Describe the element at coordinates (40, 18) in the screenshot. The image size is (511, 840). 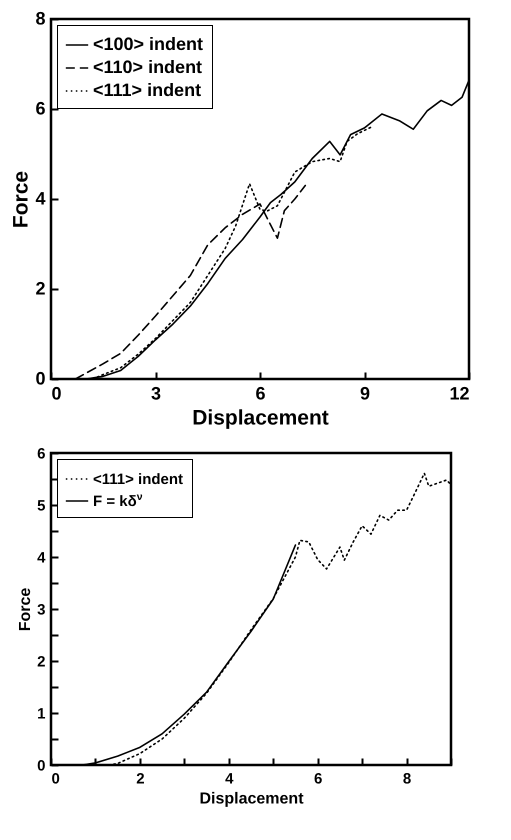
I see `y-tick-label: 8` at that location.